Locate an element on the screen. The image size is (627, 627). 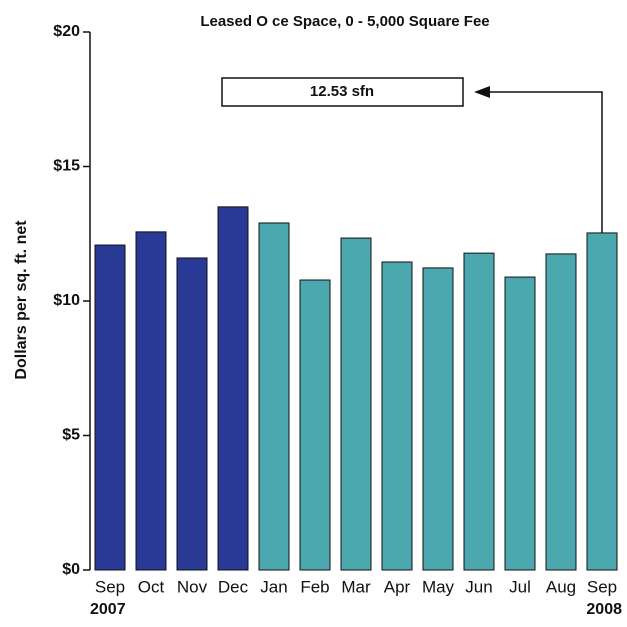
x-tick-label: Oct is located at coordinates (151, 586).